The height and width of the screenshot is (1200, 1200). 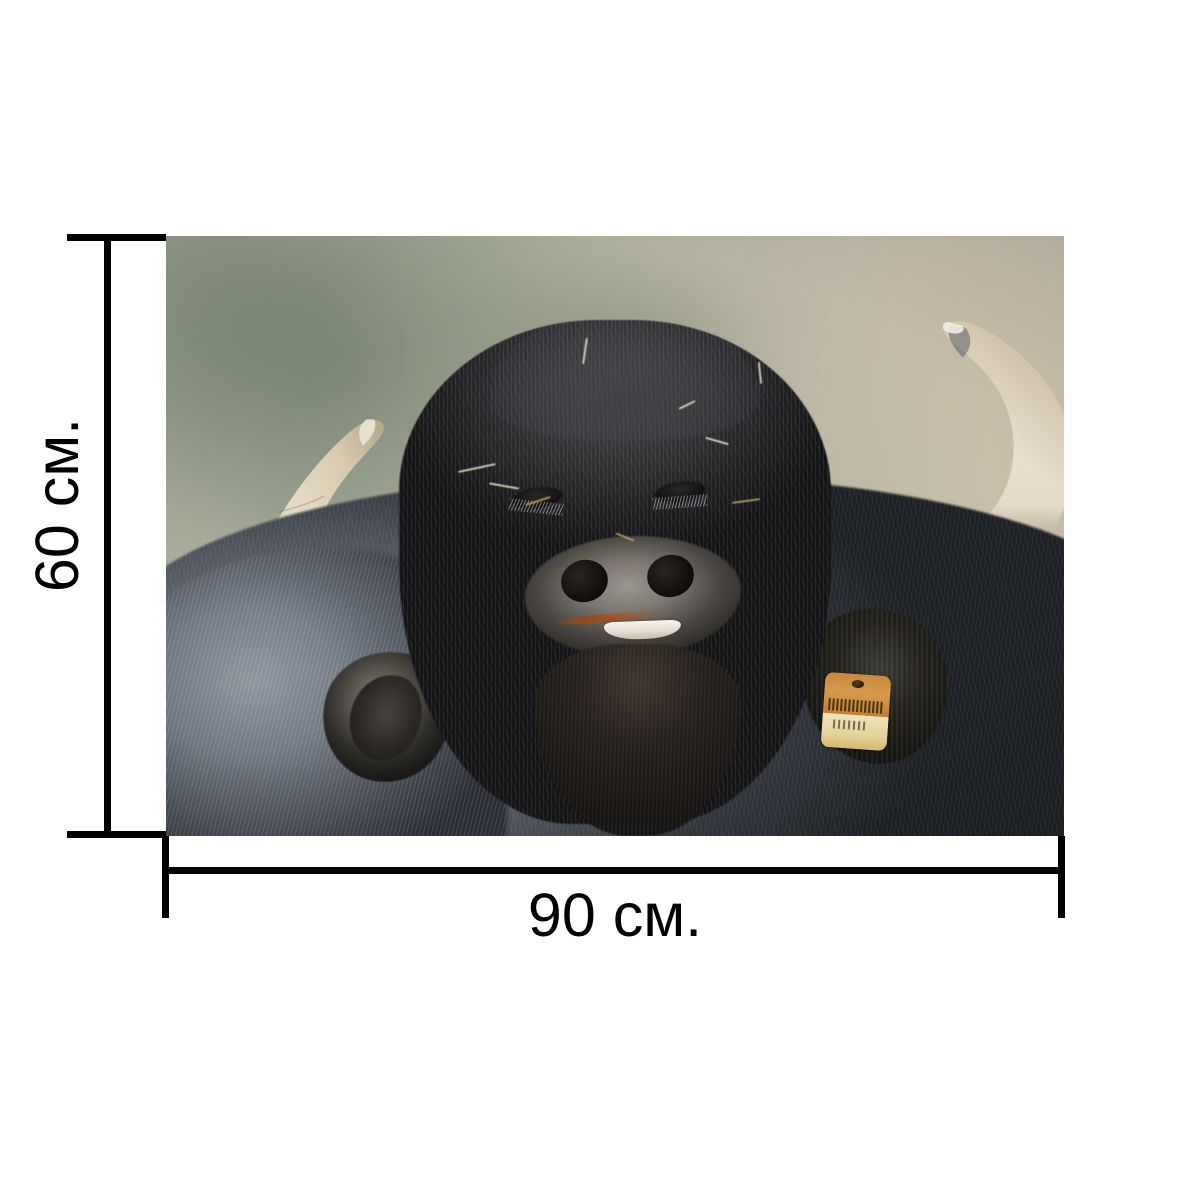 I want to click on height-dimension-tick-top, so click(x=116, y=237).